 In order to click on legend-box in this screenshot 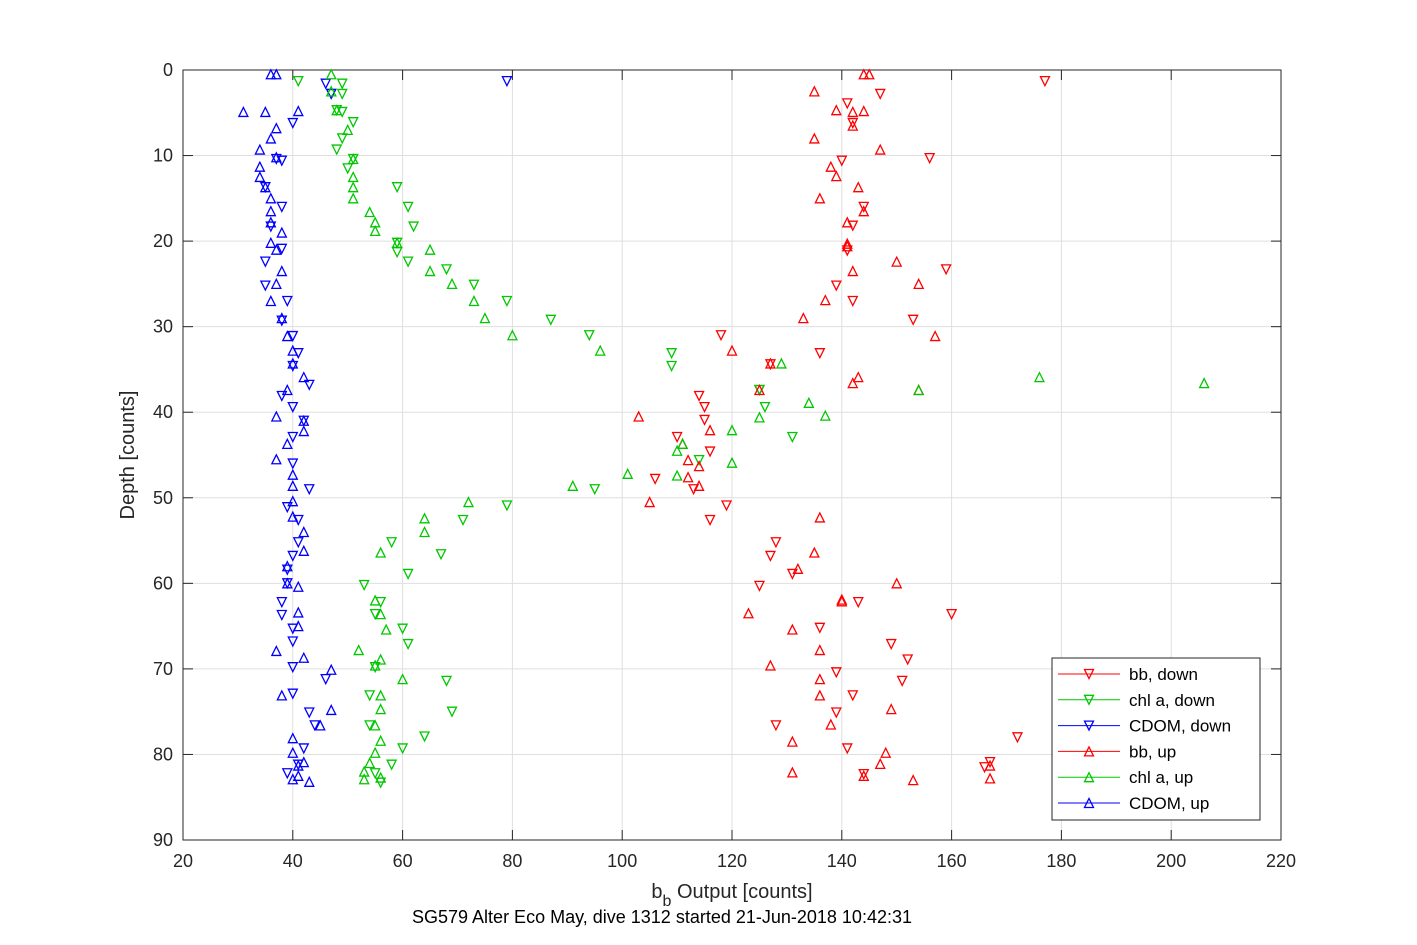, I will do `click(1156, 739)`.